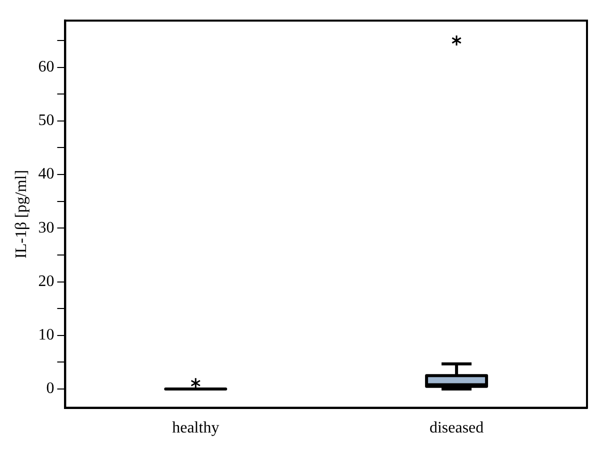  What do you see at coordinates (46, 121) in the screenshot?
I see `y-tick-label: 50` at bounding box center [46, 121].